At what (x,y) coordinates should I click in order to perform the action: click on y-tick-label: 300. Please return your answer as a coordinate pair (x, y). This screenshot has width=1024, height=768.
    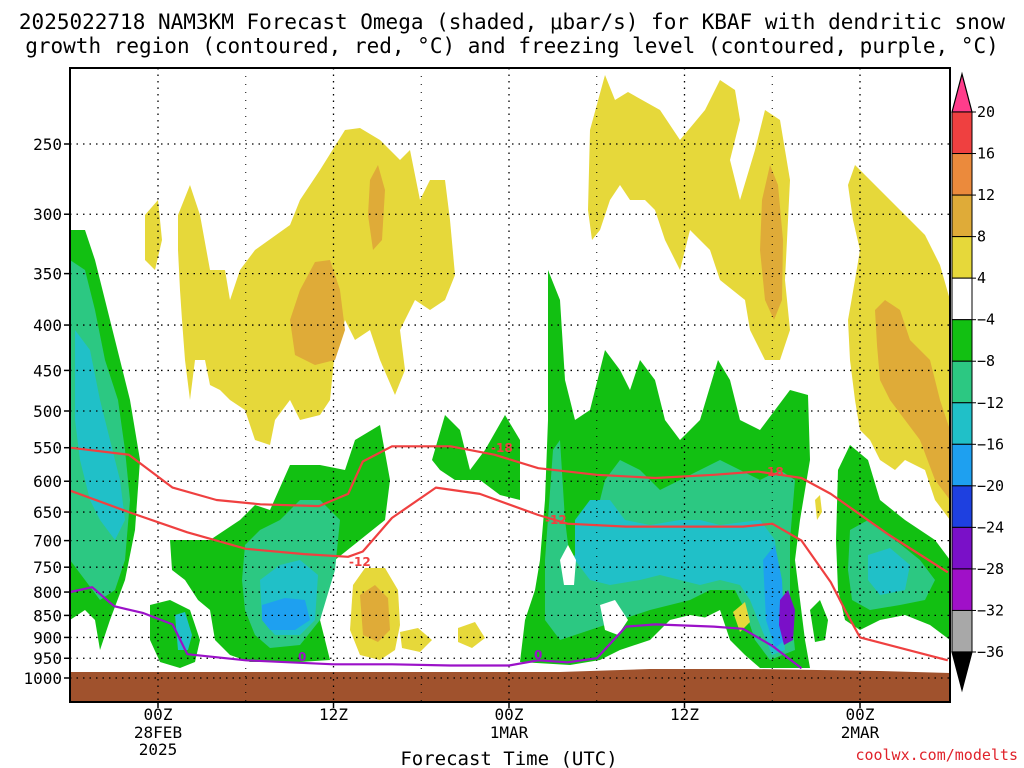
    Looking at the image, I should click on (47, 214).